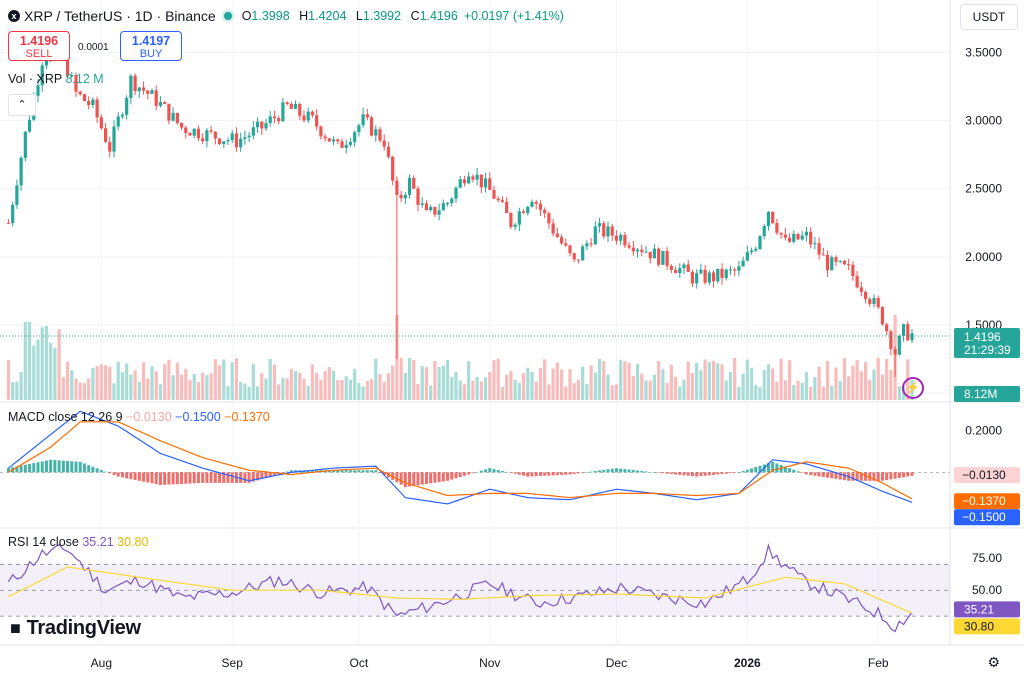  Describe the element at coordinates (987, 517) in the screenshot. I see `macd-line-tag` at that location.